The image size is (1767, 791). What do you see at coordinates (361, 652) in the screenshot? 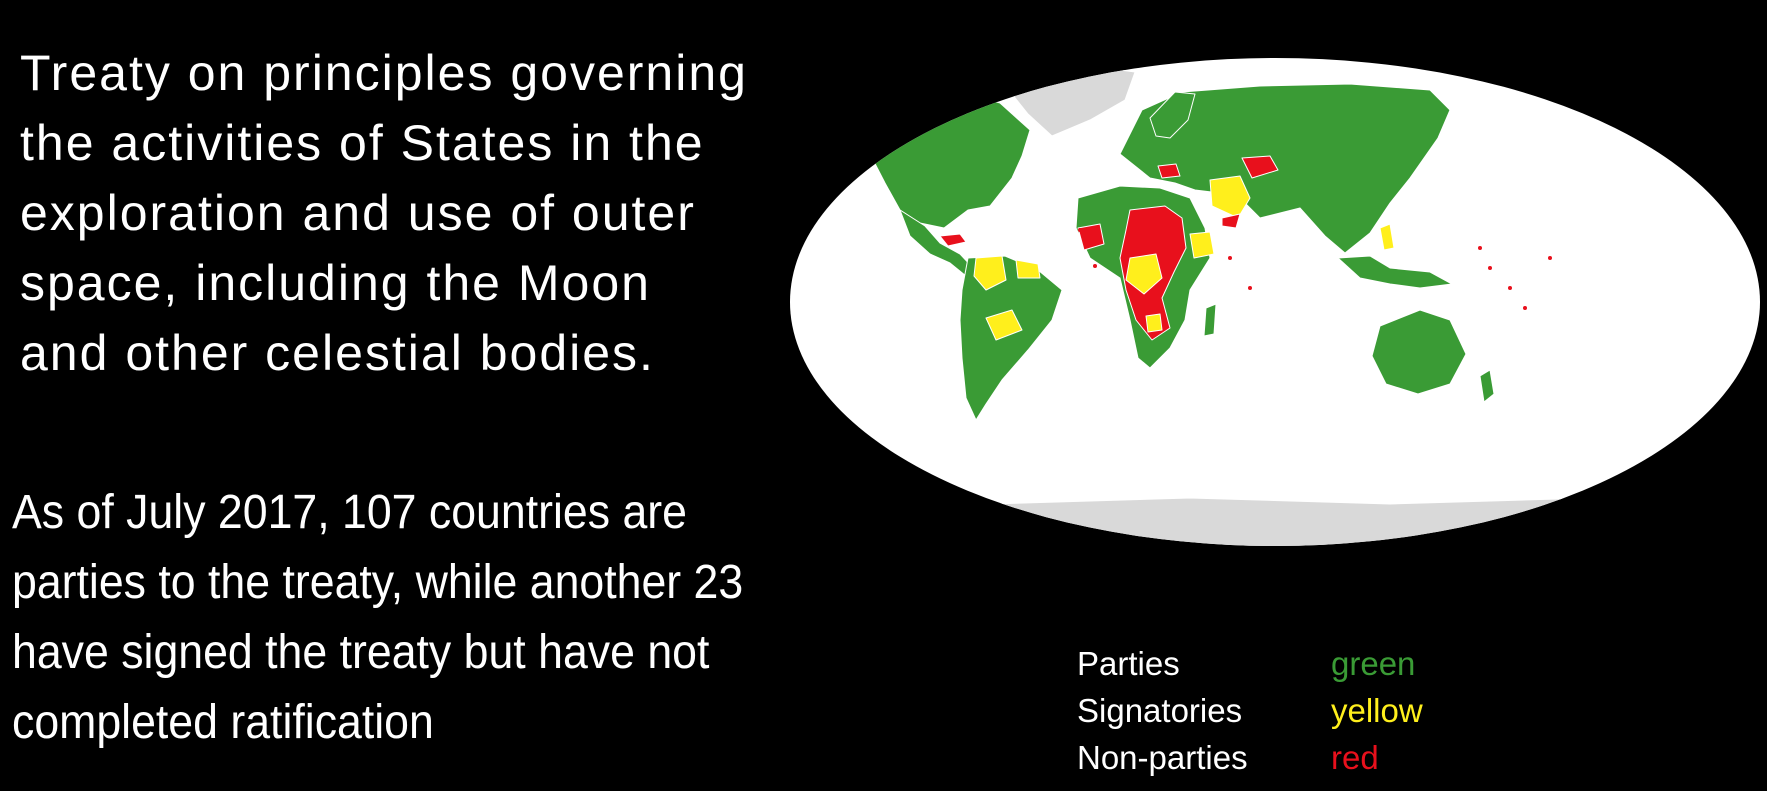
I see `statement-line: have signed the treaty but have not` at bounding box center [361, 652].